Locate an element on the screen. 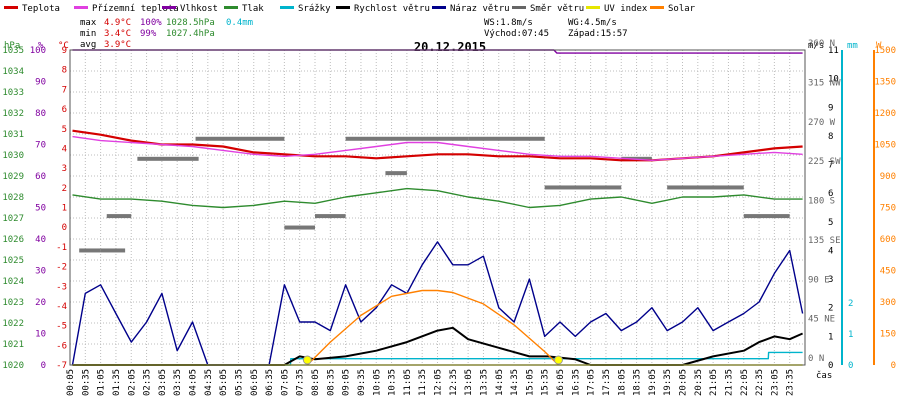 Image resolution: width=900 pixels, height=400 pixels. x-tick-label: 14:05 is located at coordinates (500, 382).